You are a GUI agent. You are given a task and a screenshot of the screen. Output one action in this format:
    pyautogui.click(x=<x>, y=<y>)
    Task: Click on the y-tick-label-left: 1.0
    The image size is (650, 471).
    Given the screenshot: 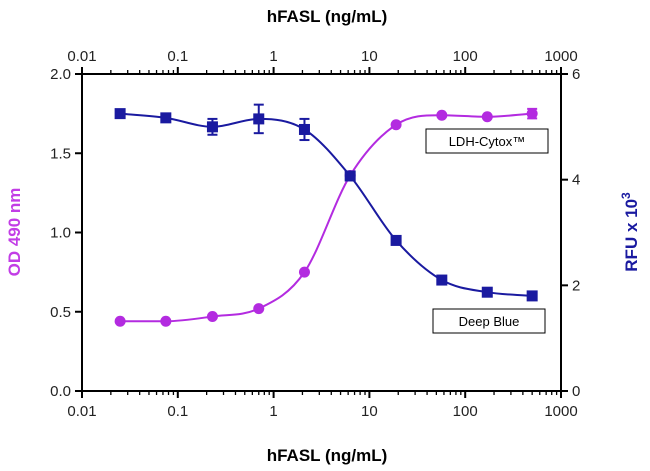 What is the action you would take?
    pyautogui.click(x=60, y=233)
    